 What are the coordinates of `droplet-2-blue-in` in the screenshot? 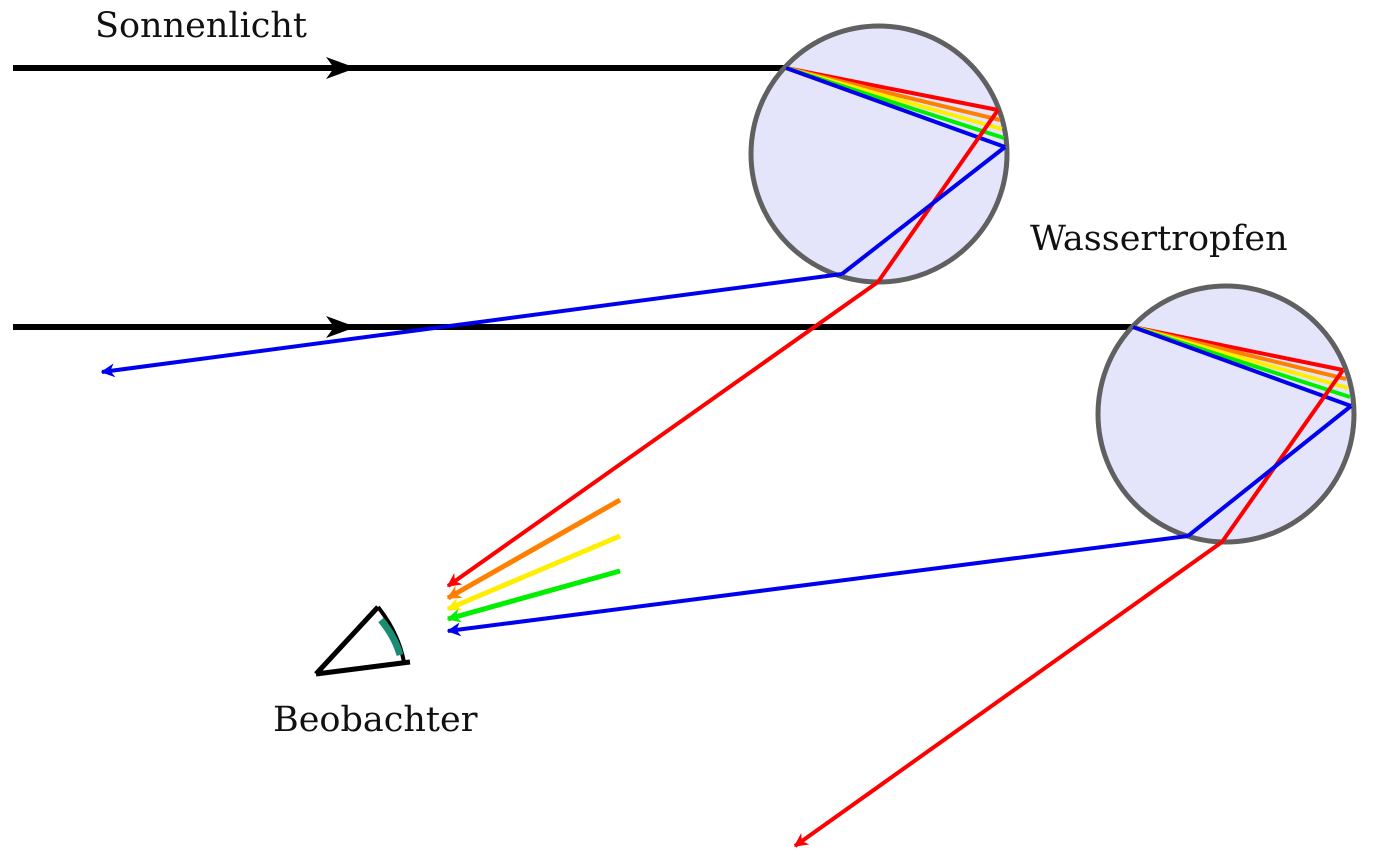 It's located at (1242, 366).